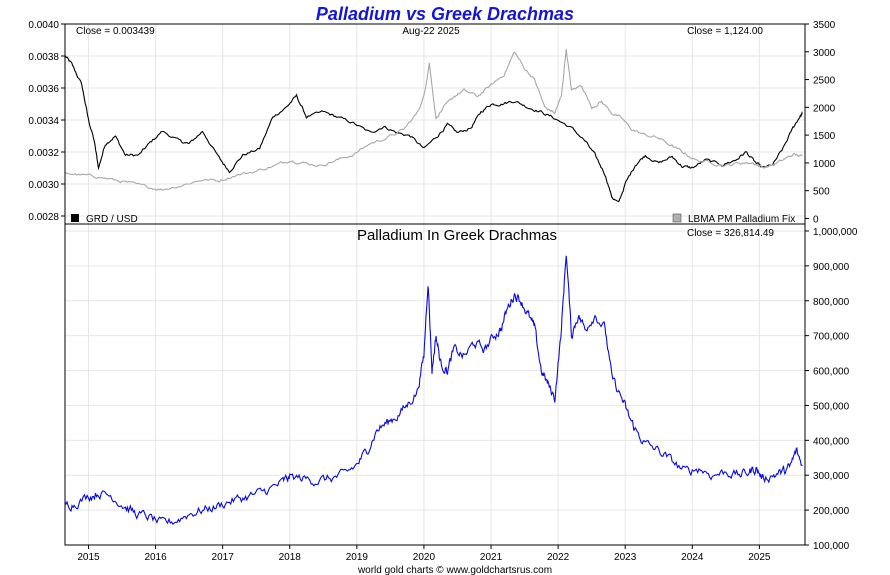 Image resolution: width=890 pixels, height=575 pixels. I want to click on bottom-right-tick-label: 200,000, so click(831, 511).